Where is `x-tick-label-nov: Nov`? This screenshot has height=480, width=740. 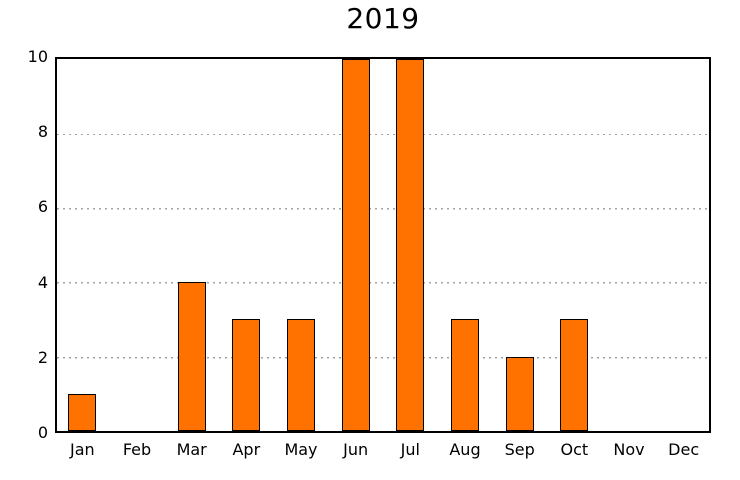
x-tick-label-nov: Nov is located at coordinates (629, 449).